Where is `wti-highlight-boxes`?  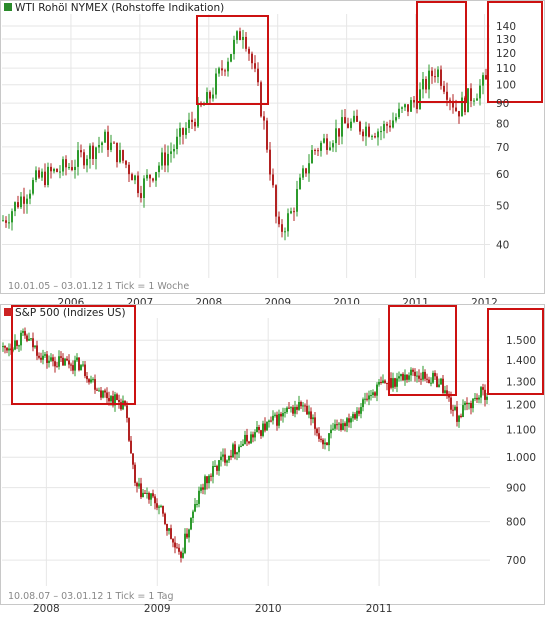 wti-highlight-boxes is located at coordinates (369, 53).